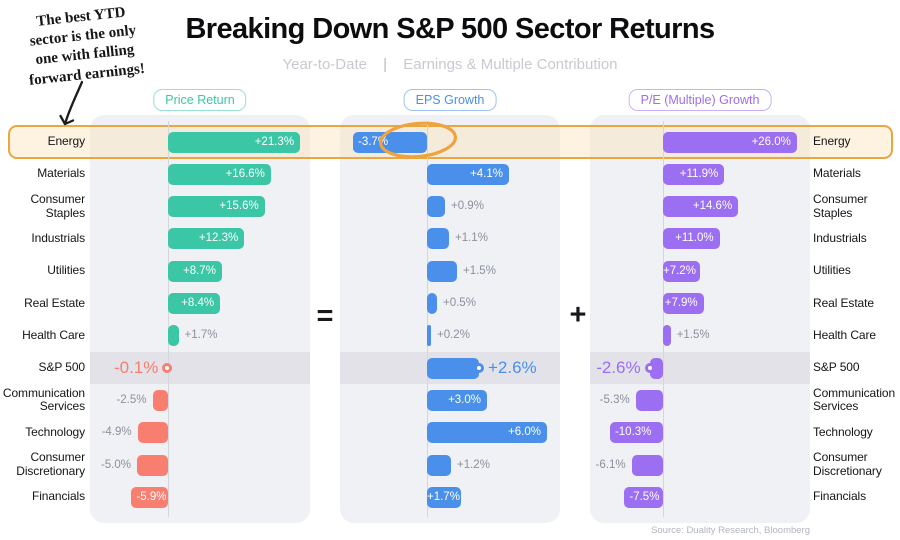 Image resolution: width=900 pixels, height=540 pixels. What do you see at coordinates (418, 140) in the screenshot?
I see `energy-eps-circle-icon` at bounding box center [418, 140].